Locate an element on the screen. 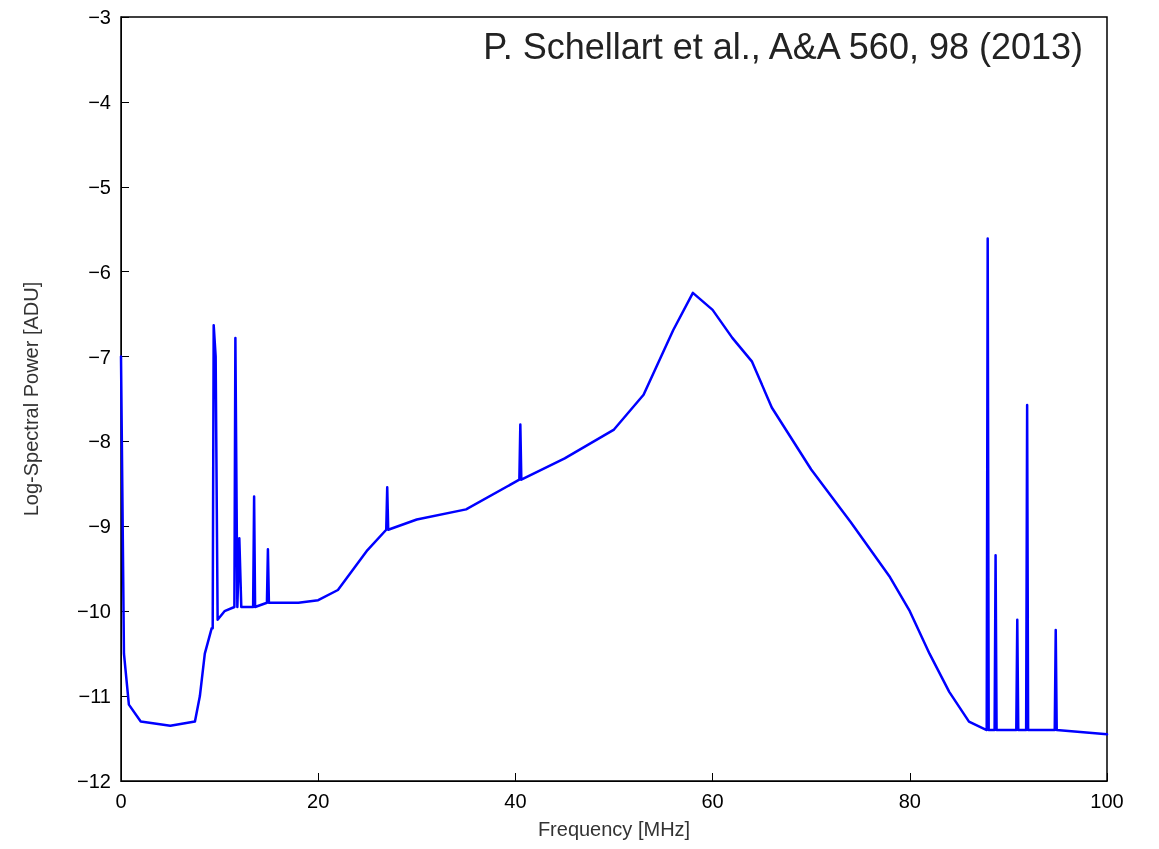  annotation: P. Schellart et al., A&A 560, 98 (2013) is located at coordinates (783, 46).